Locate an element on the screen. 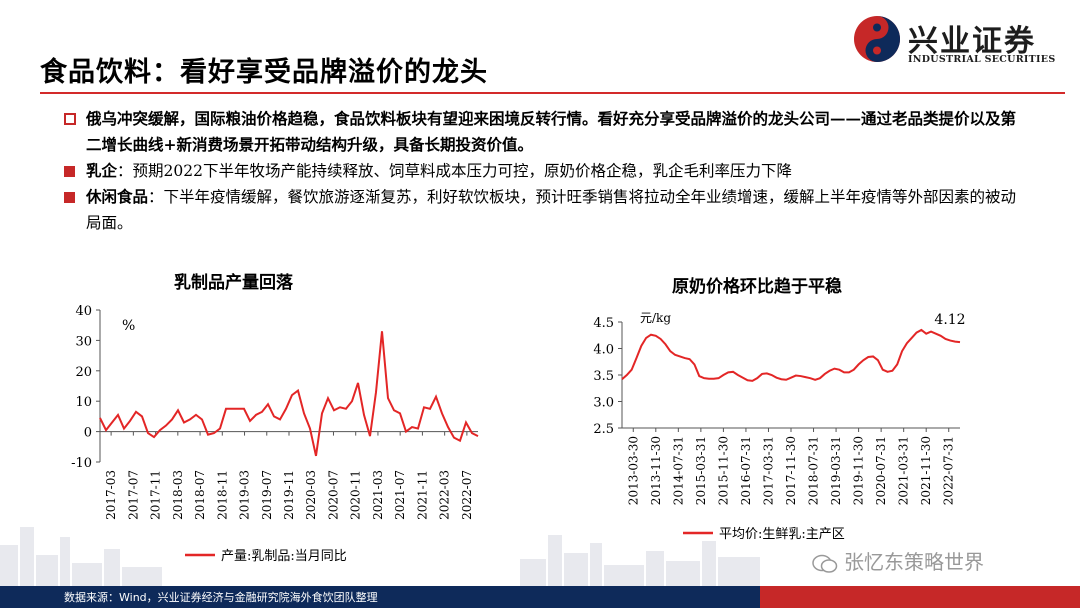 The width and height of the screenshot is (1080, 608). x-tick-label: 2020-11 is located at coordinates (356, 495).